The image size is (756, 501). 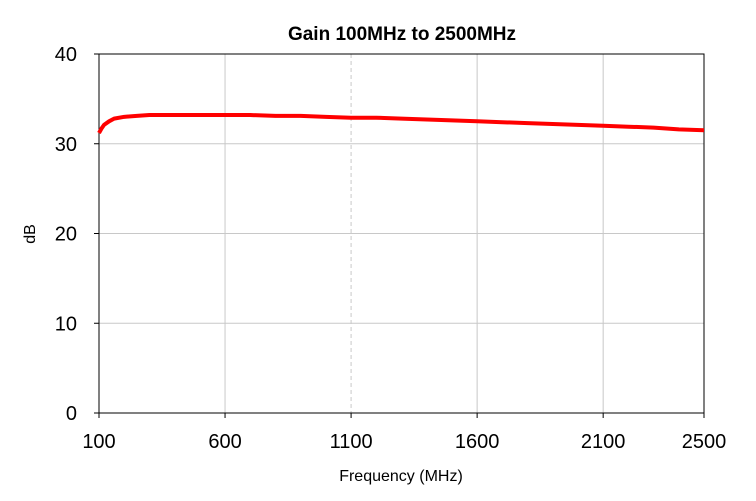 What do you see at coordinates (224, 442) in the screenshot?
I see `x-tick-label: 600` at bounding box center [224, 442].